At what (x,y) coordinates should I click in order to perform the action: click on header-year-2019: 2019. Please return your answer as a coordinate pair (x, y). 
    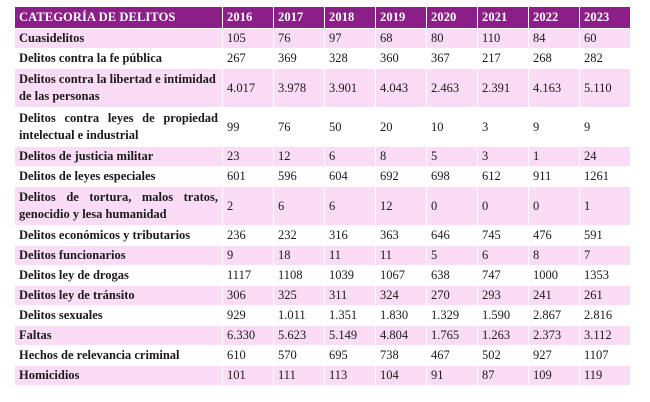
    Looking at the image, I should click on (401, 17).